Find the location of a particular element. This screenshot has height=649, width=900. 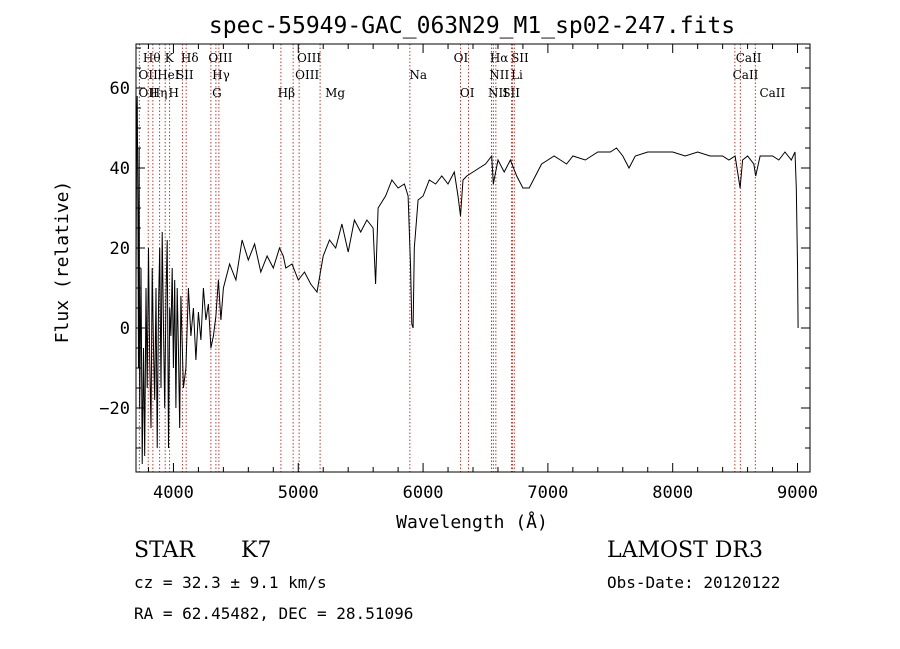

spectral-subclass: K7 is located at coordinates (256, 550).